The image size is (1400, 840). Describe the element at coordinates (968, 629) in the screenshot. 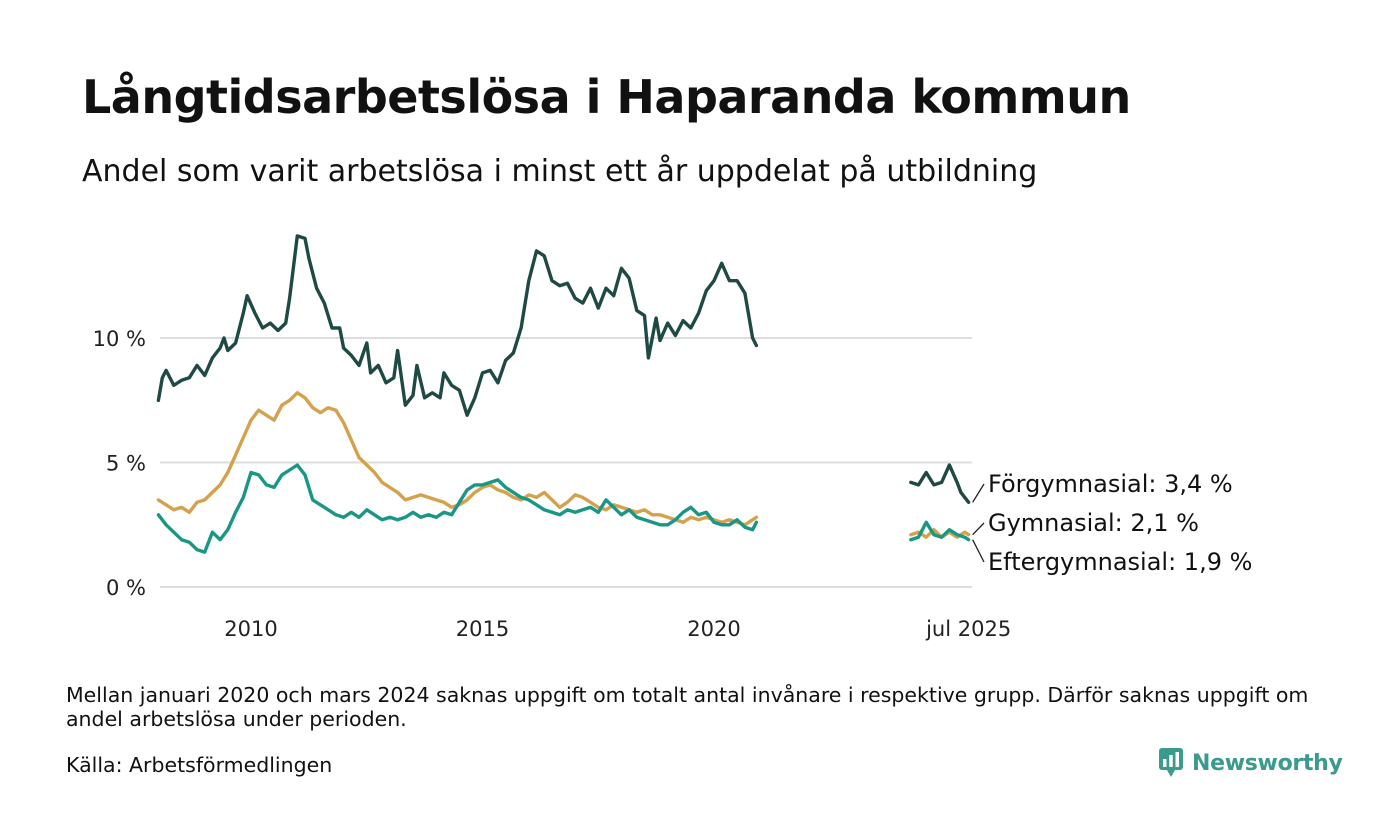

I see `x-tick-label: jul 2025` at that location.